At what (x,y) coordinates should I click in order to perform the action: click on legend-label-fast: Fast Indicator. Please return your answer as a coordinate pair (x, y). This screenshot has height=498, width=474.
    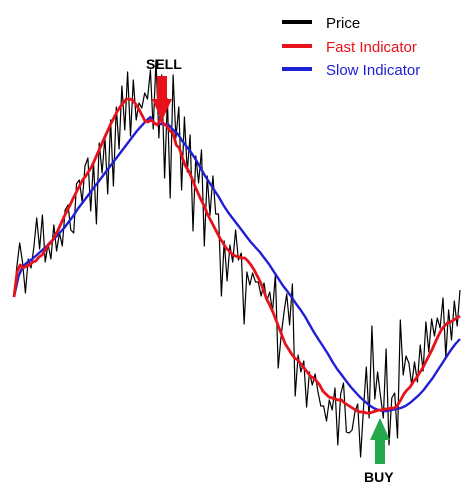
    Looking at the image, I should click on (371, 47).